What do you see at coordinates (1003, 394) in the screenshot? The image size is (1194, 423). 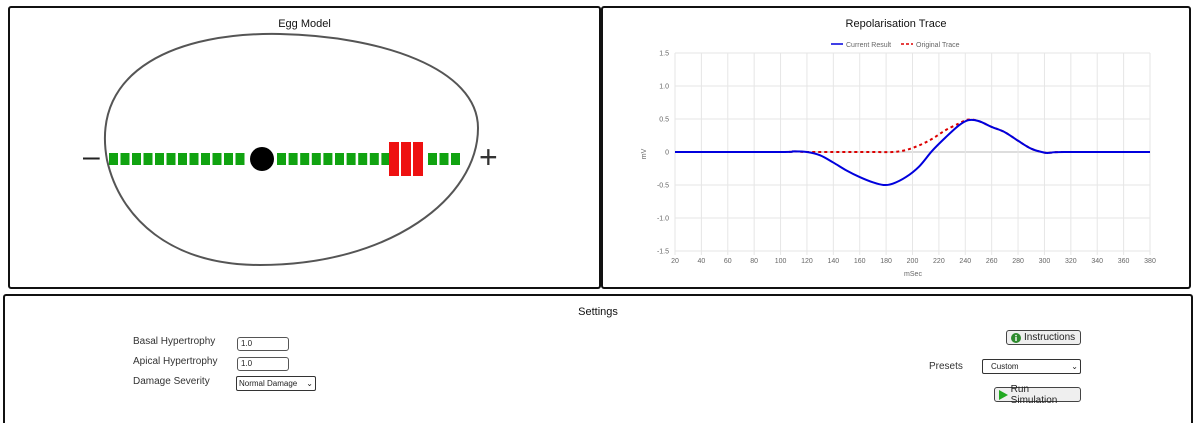 I see `play-icon` at bounding box center [1003, 394].